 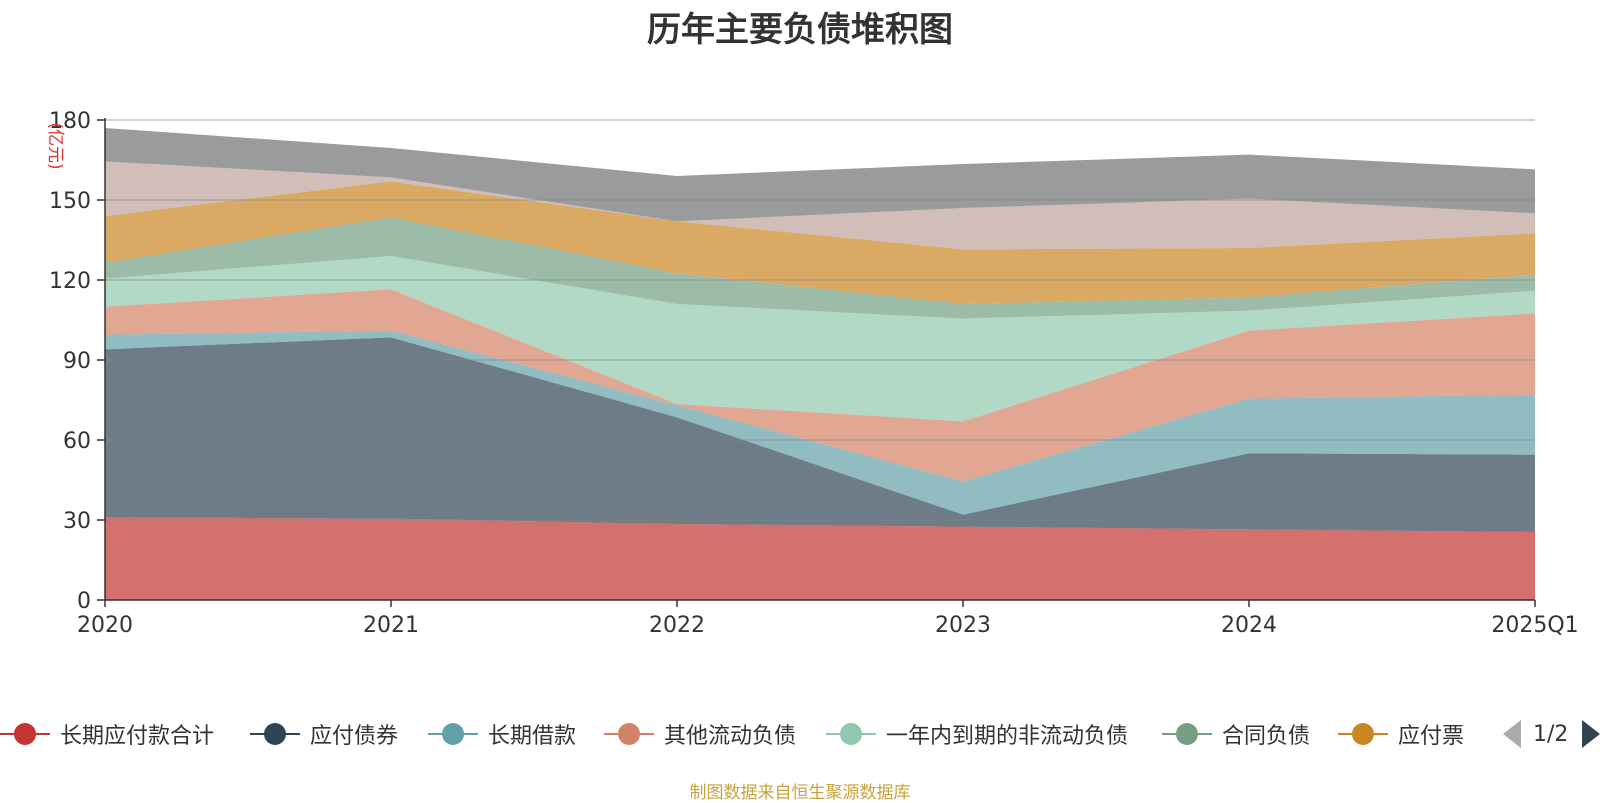 What do you see at coordinates (532, 736) in the screenshot?
I see `legend-label: 长期借款` at bounding box center [532, 736].